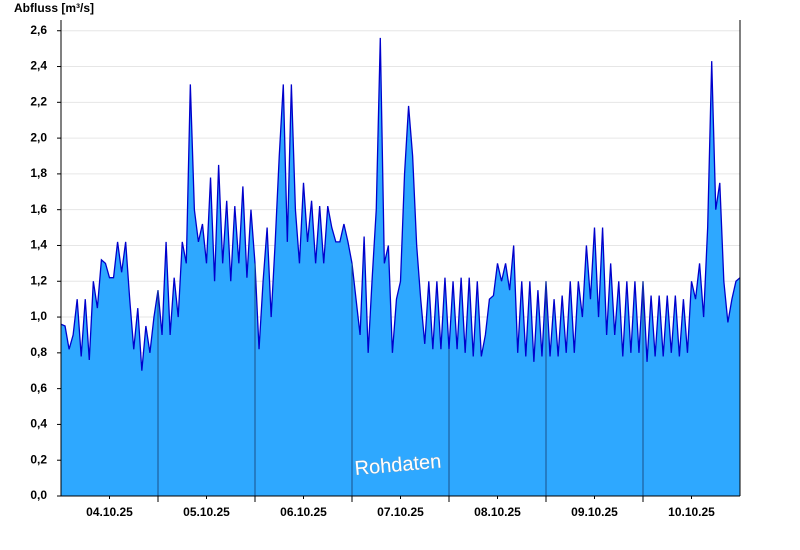 The image size is (800, 550). What do you see at coordinates (594, 512) in the screenshot?
I see `x-tick-label: 09.10.25` at bounding box center [594, 512].